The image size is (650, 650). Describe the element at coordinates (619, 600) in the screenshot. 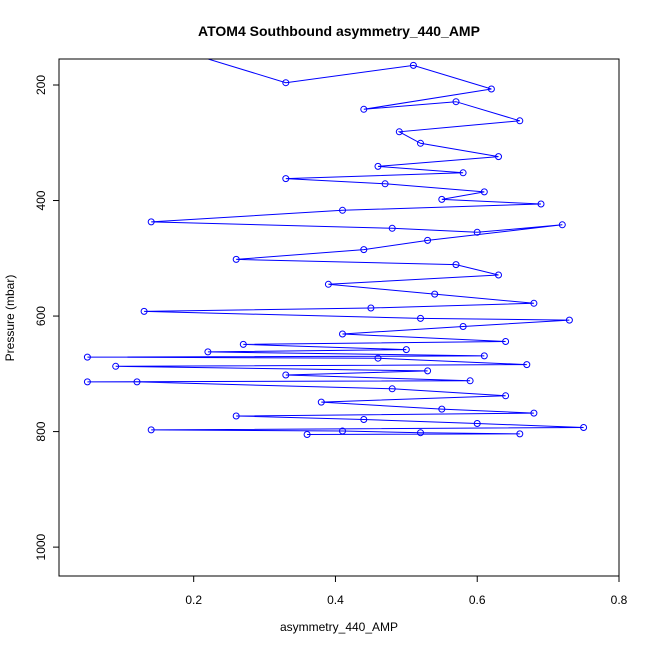

I see `x-tick-label: 0.8` at that location.